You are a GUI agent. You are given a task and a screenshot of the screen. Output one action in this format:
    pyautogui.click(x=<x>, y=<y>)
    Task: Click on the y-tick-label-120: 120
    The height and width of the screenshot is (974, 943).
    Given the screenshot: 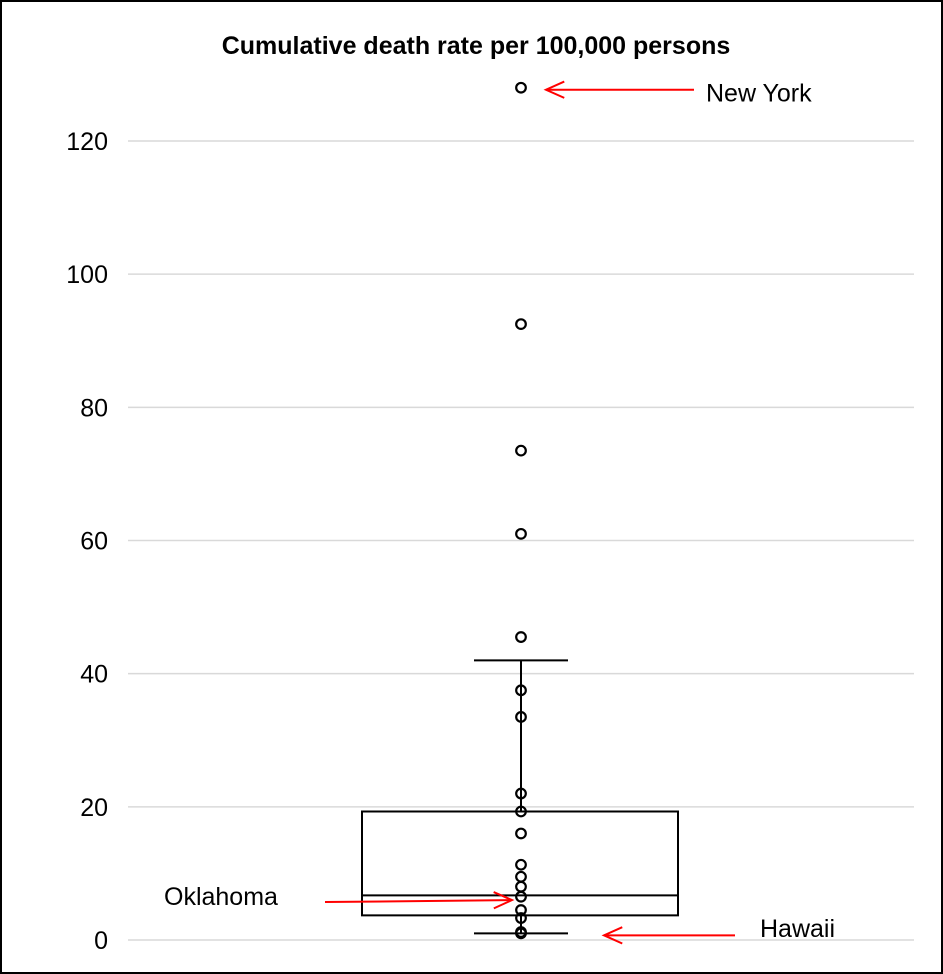 What is the action you would take?
    pyautogui.click(x=87, y=142)
    